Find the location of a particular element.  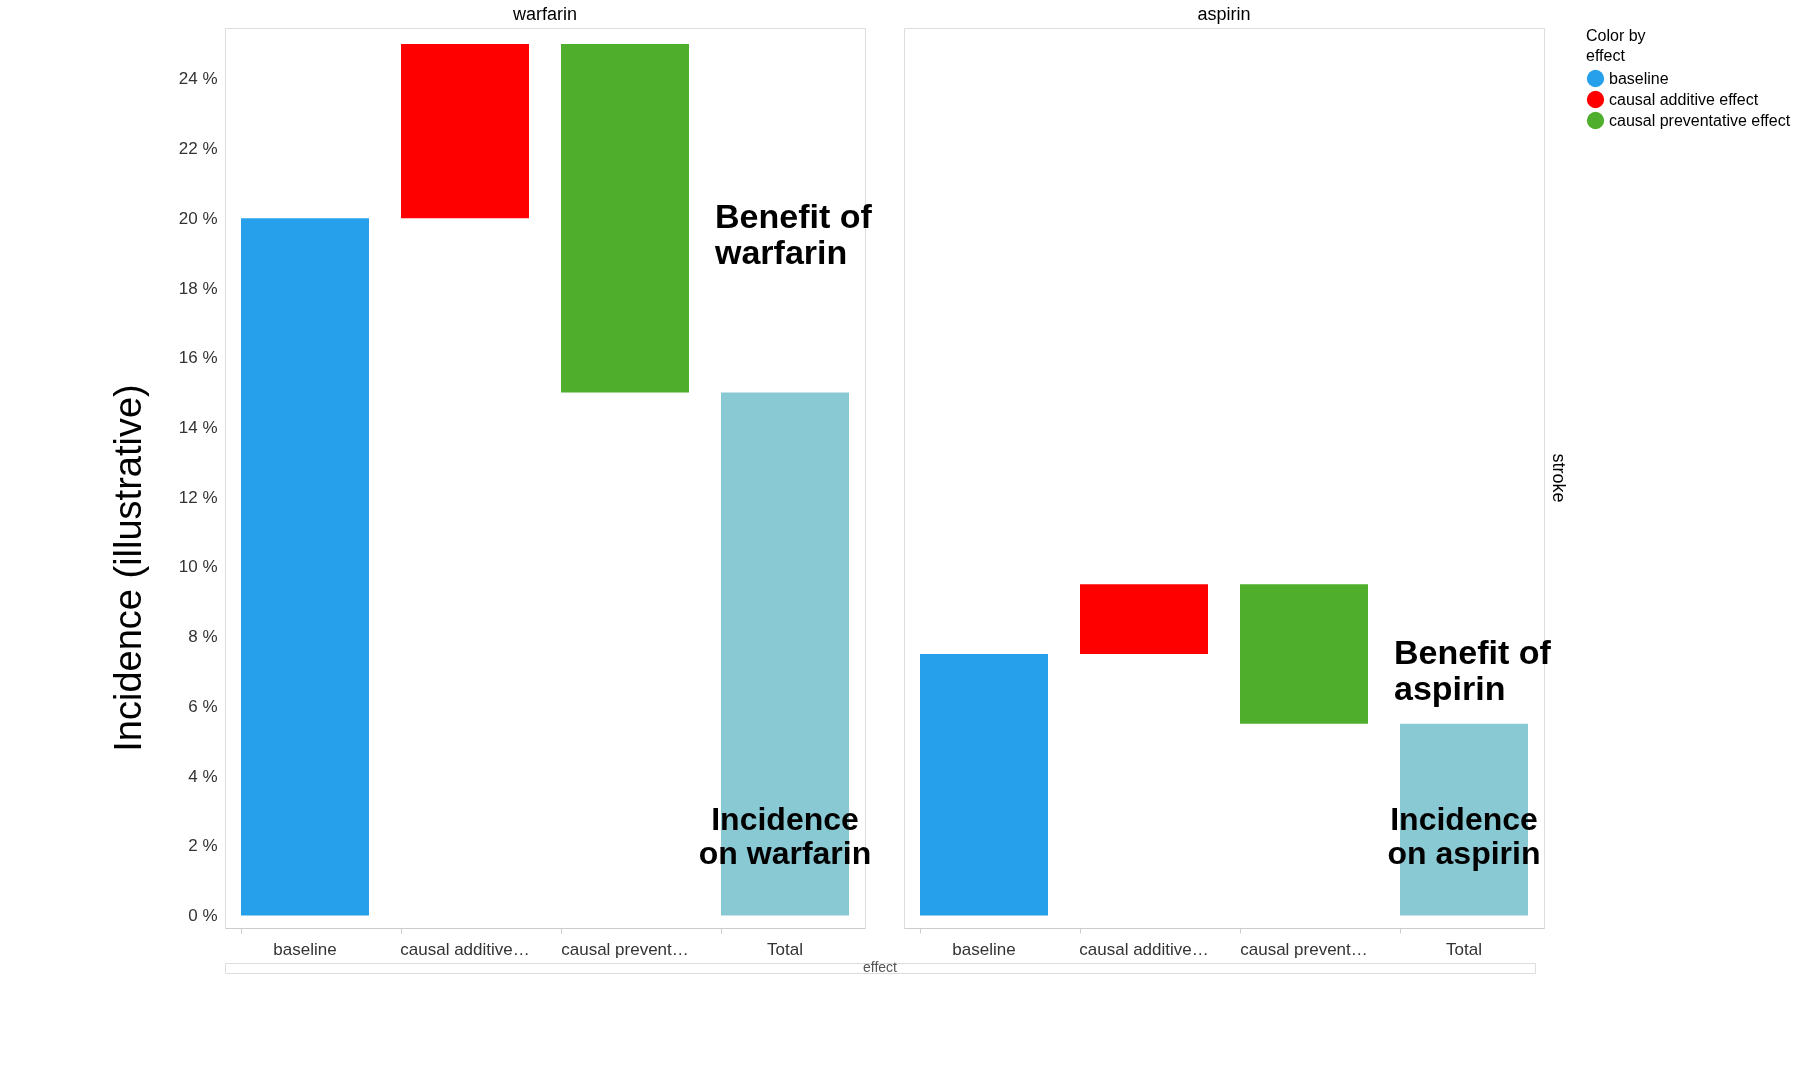

y-tick-label: 22 % is located at coordinates (198, 149).